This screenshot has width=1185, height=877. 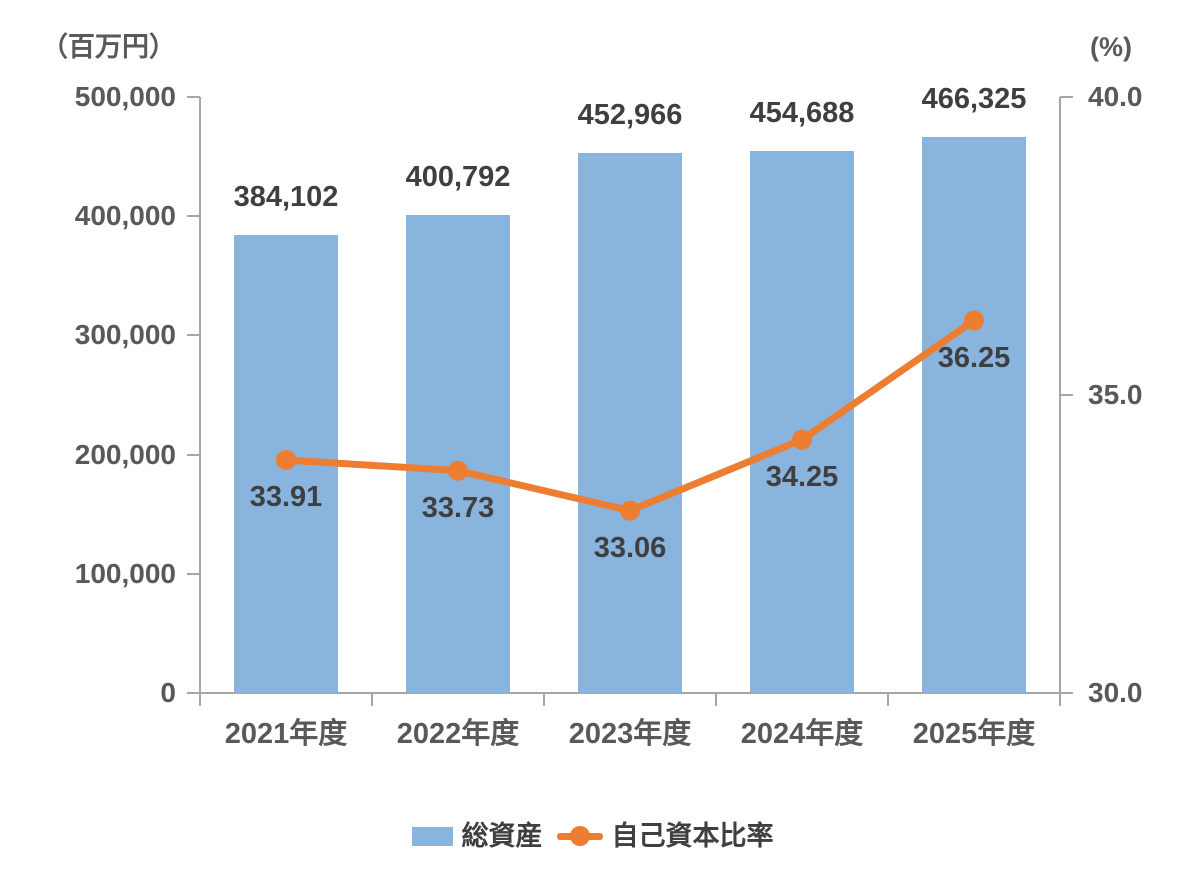 What do you see at coordinates (1060, 401) in the screenshot?
I see `right-y-axis-line` at bounding box center [1060, 401].